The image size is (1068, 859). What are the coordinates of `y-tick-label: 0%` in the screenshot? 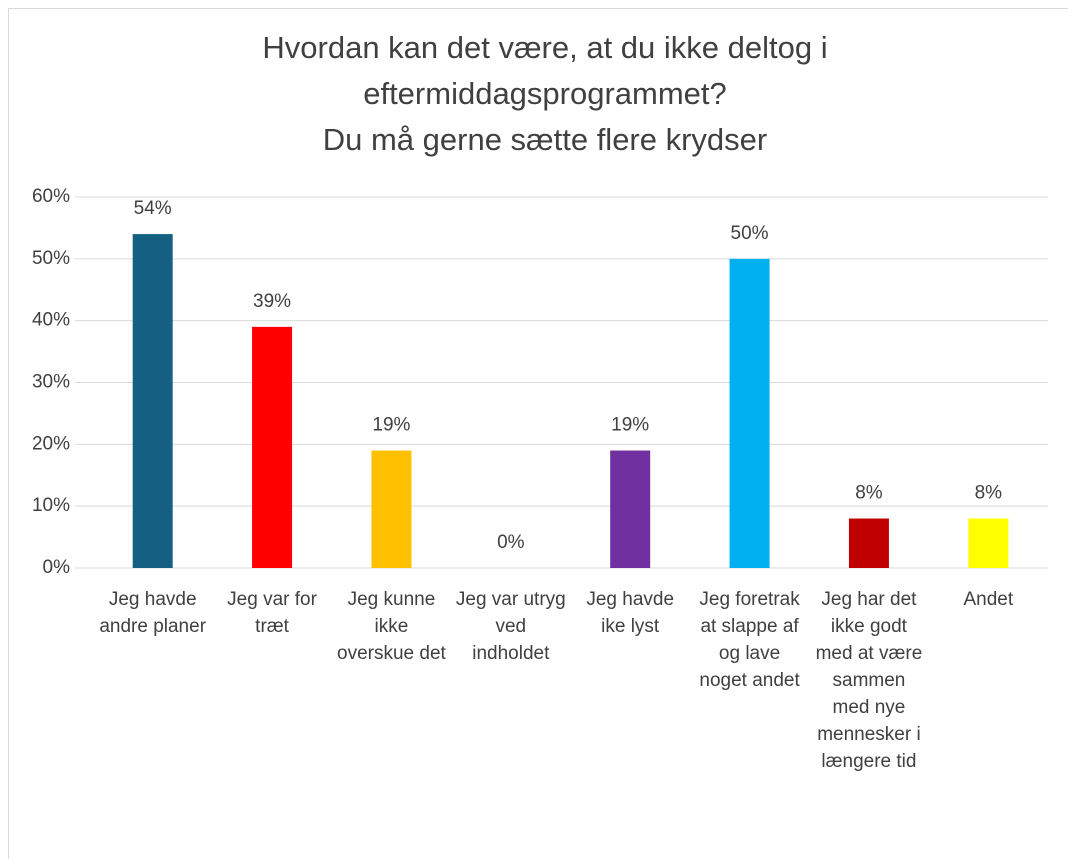 It's located at (57, 567).